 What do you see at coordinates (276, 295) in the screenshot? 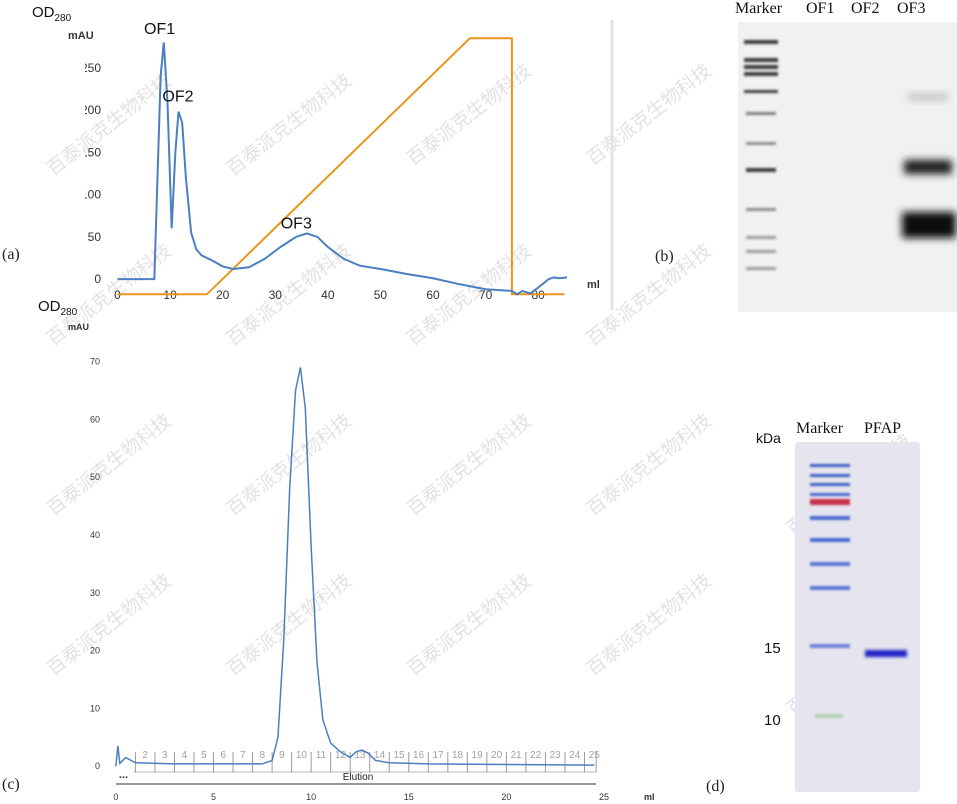
I see `panel-a-x-tick-label: 30` at bounding box center [276, 295].